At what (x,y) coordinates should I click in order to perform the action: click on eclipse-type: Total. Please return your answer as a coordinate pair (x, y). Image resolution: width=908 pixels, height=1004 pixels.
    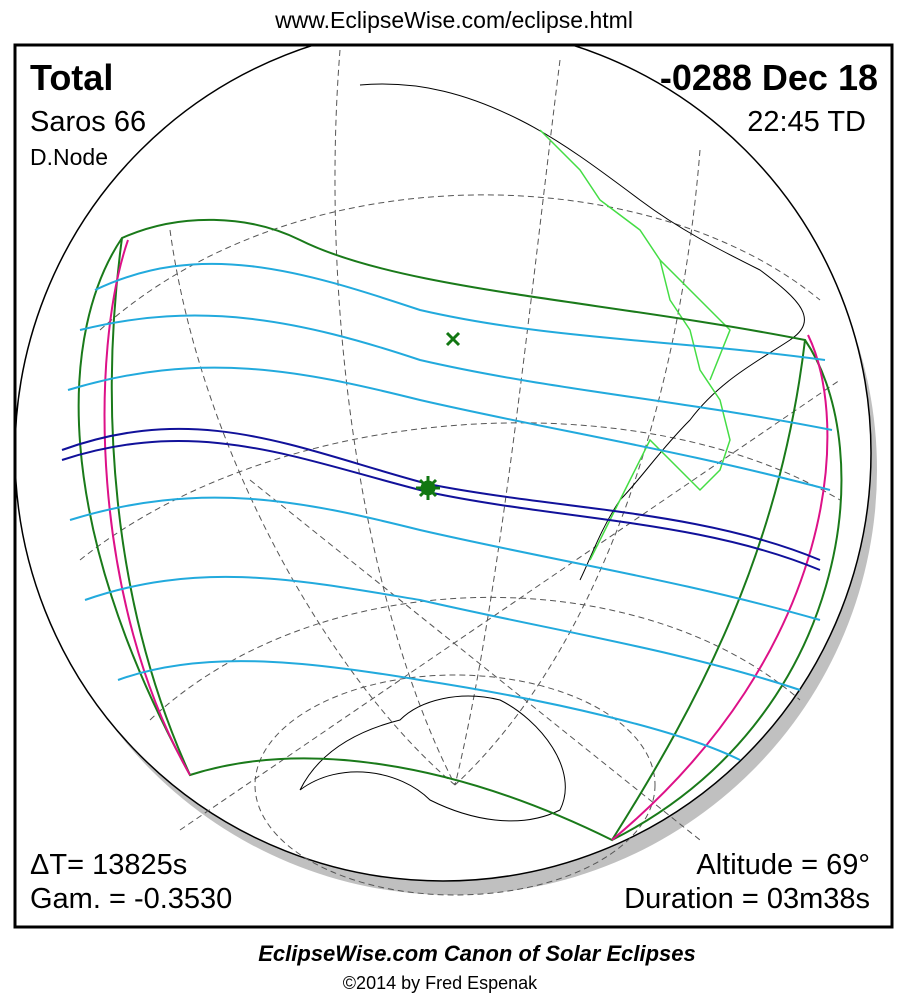
    Looking at the image, I should click on (71, 77).